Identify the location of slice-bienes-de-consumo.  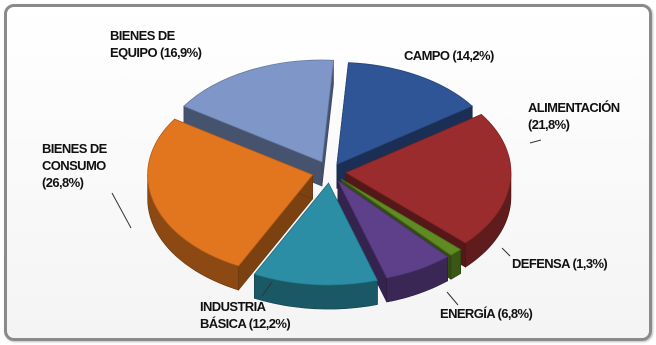
(230, 204).